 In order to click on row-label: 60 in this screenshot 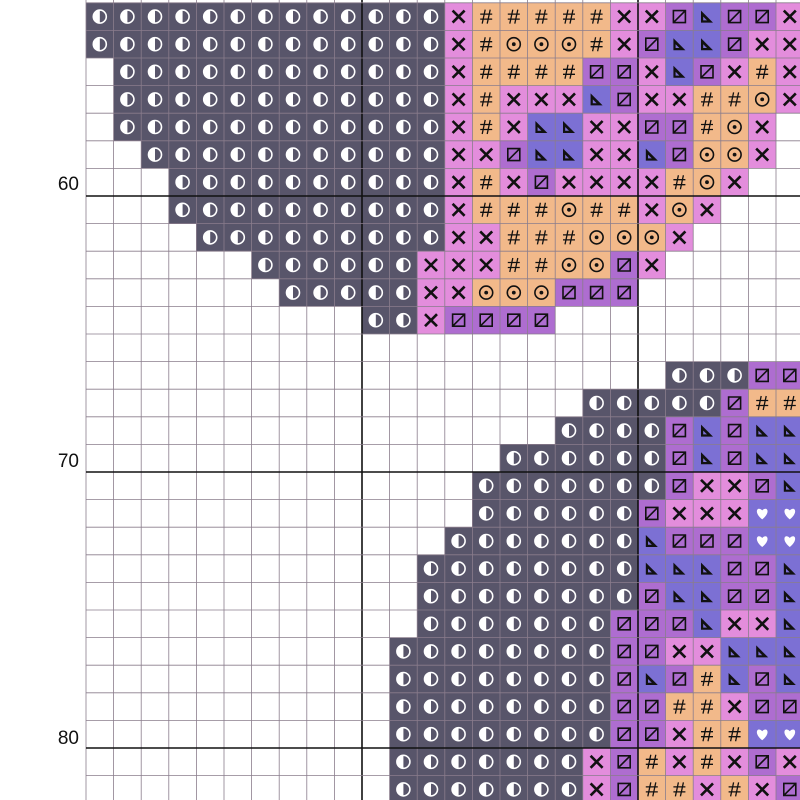, I will do `click(68, 184)`.